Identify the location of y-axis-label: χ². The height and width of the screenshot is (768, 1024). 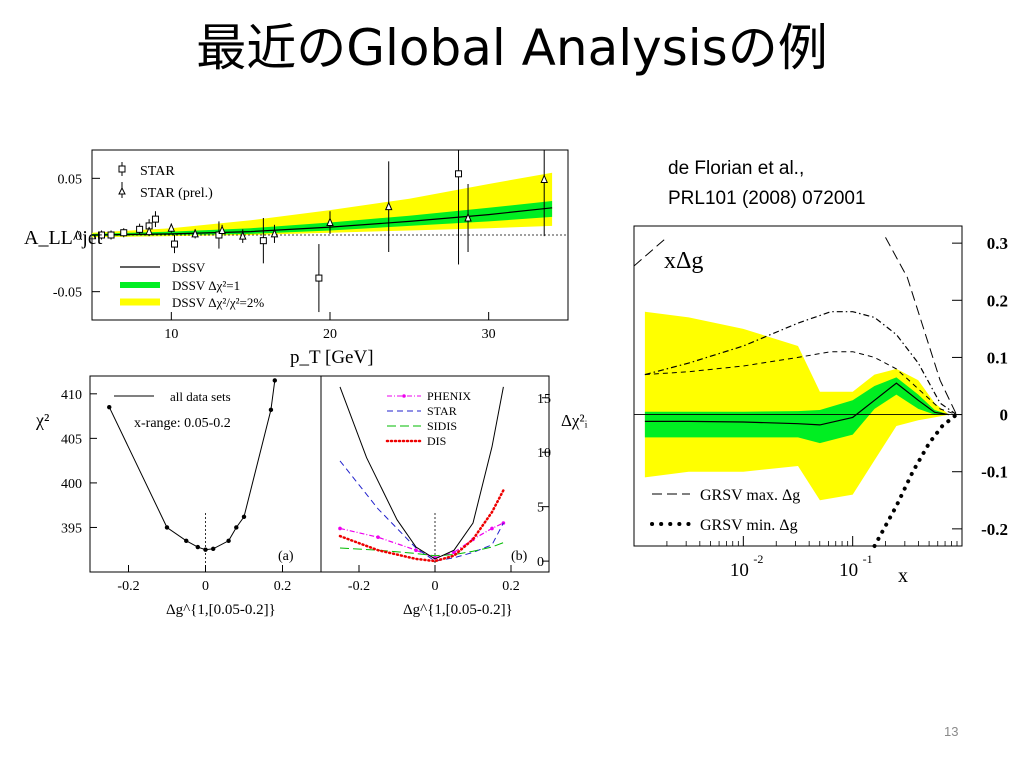
(42, 420).